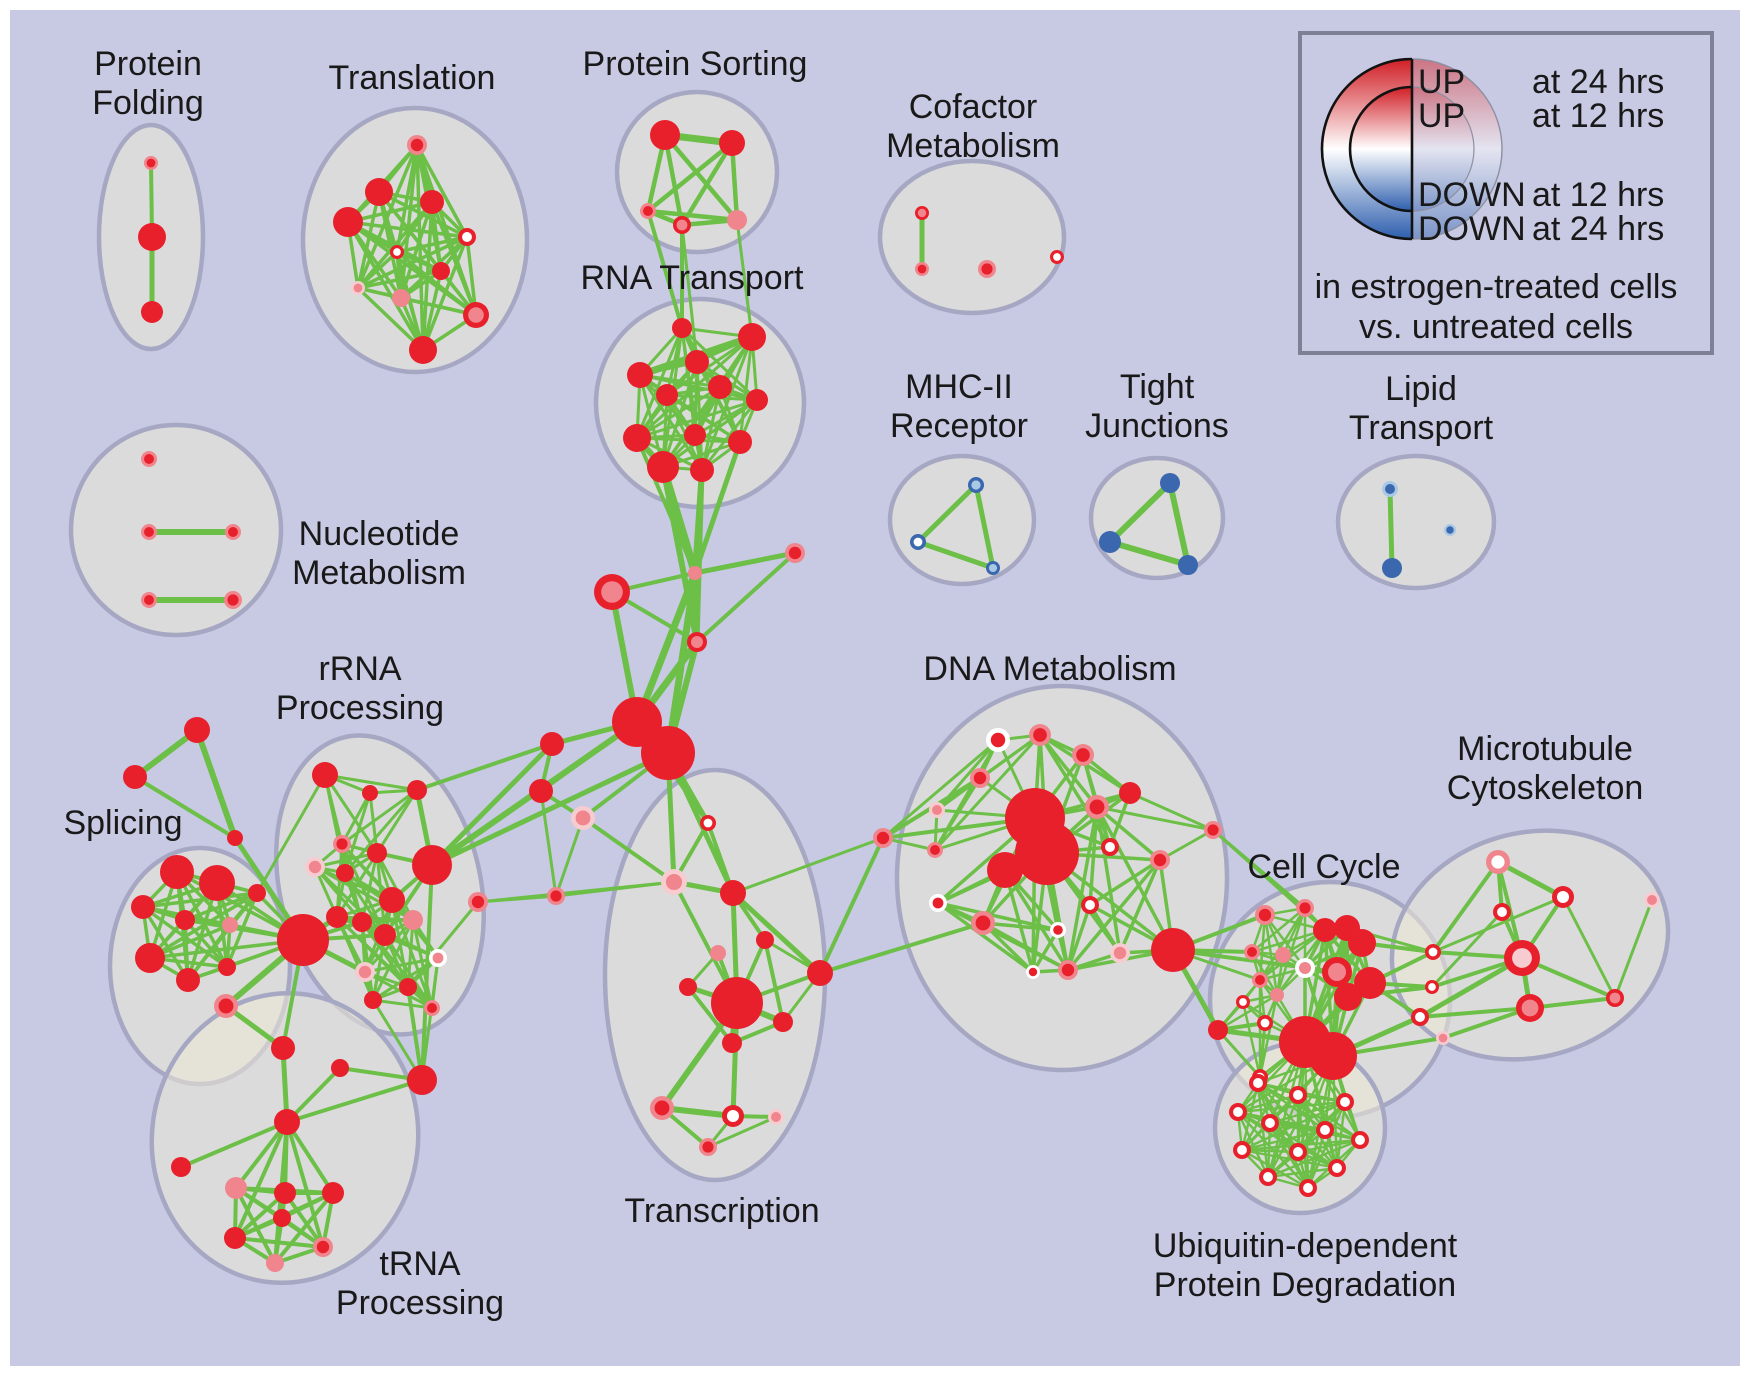 This screenshot has height=1381, width=1750. I want to click on network-node-g1, so click(1498, 862).